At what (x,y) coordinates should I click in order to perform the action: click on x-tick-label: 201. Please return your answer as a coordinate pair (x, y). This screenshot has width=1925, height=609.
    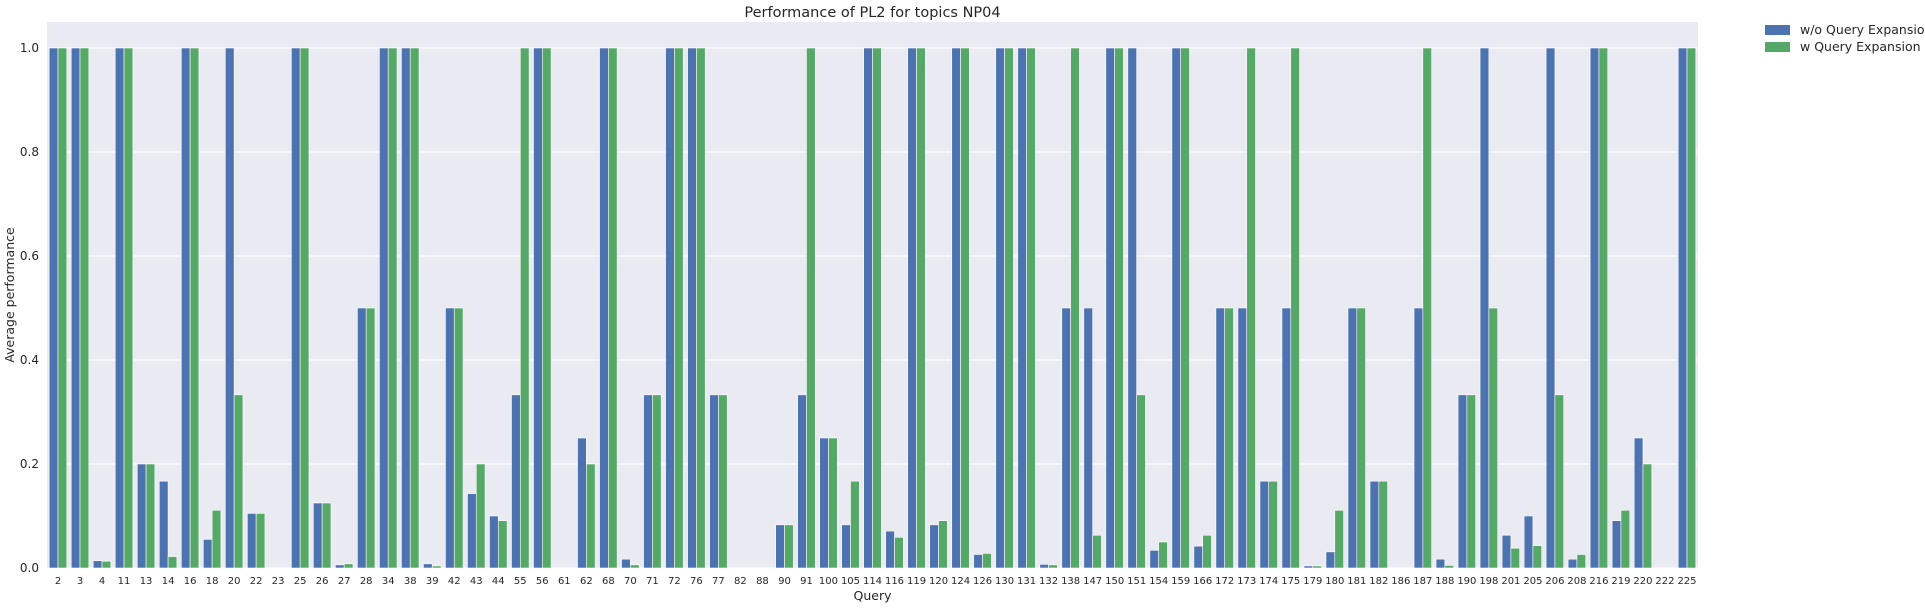
    Looking at the image, I should click on (1510, 581).